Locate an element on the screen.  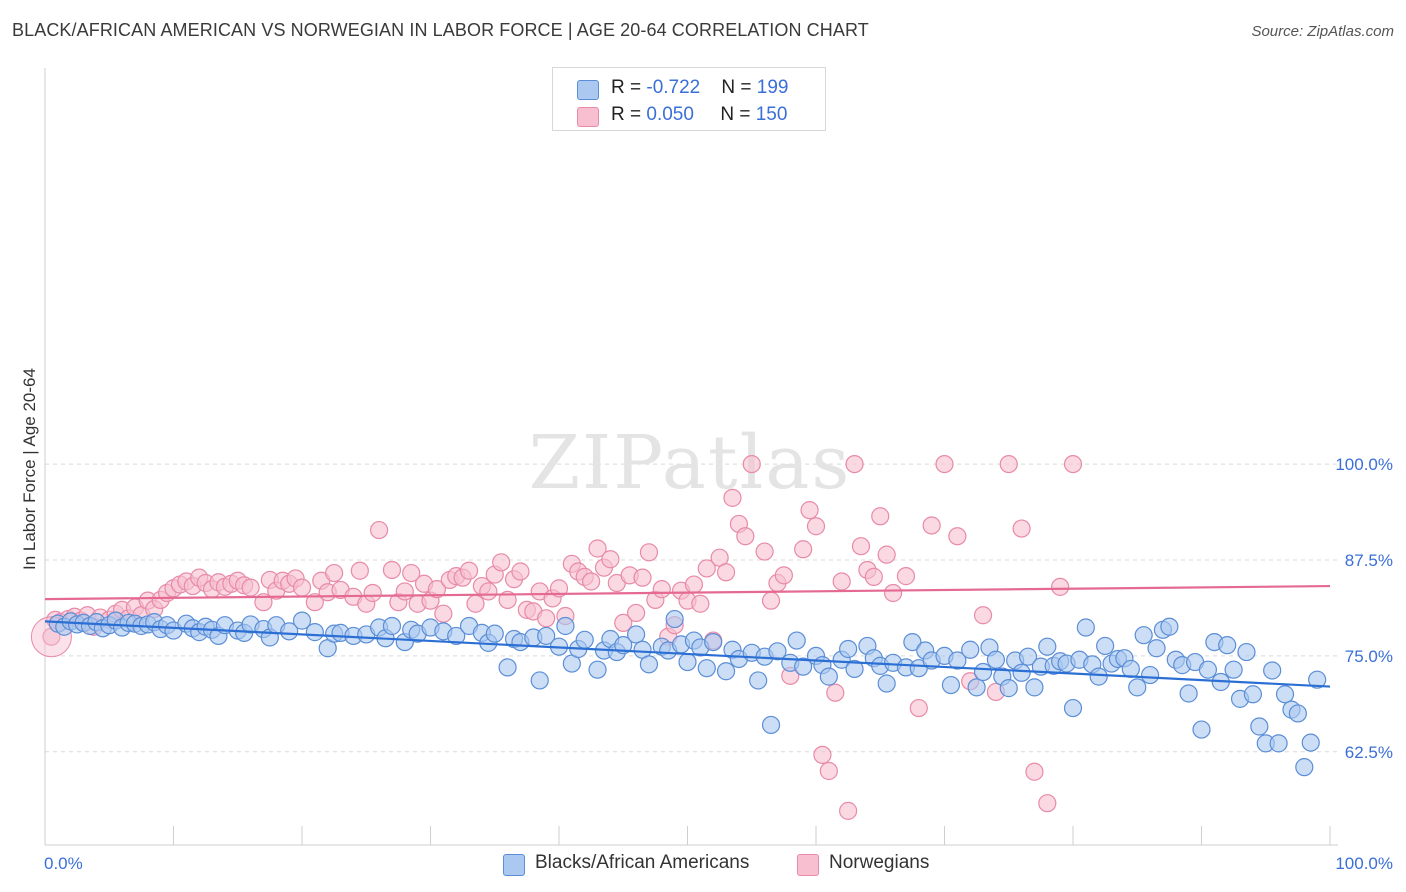
legend-label: Blacks/African Americans is located at coordinates (642, 862).